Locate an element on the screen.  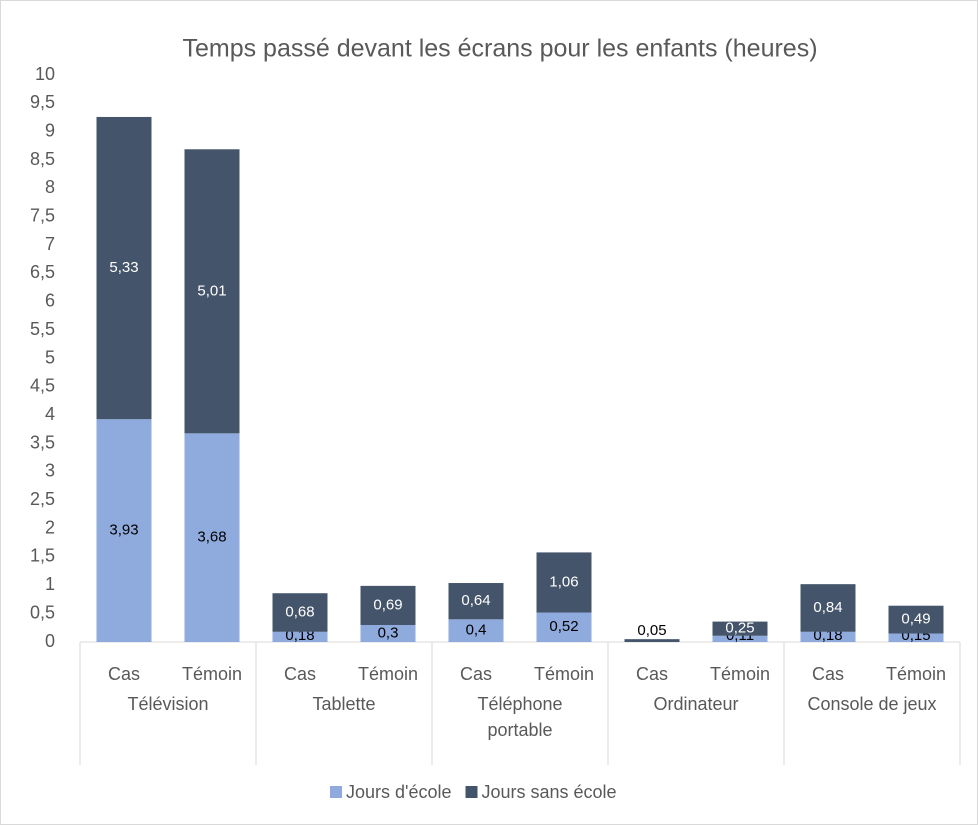
data-label: 0,64 is located at coordinates (475, 600).